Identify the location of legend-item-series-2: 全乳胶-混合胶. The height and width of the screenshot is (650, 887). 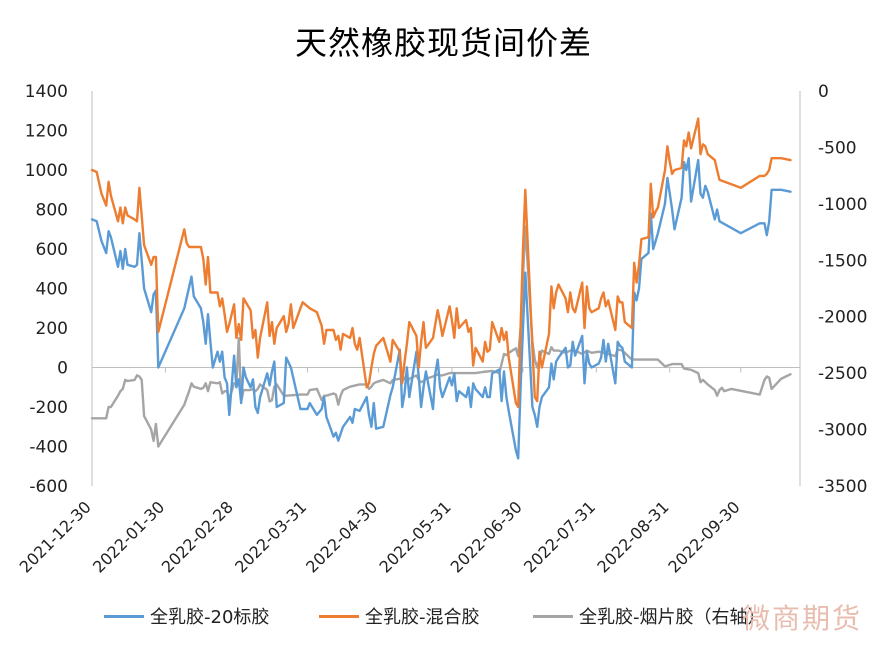
(399, 616).